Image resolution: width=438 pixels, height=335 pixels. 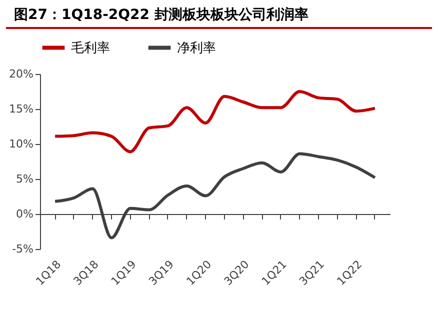 I want to click on y-tick-label: 0%, so click(x=25, y=214).